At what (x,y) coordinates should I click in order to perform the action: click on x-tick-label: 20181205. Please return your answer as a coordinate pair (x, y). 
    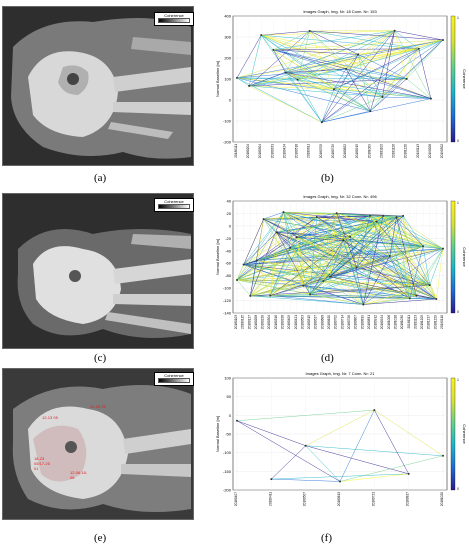
    Looking at the image, I should click on (422, 322).